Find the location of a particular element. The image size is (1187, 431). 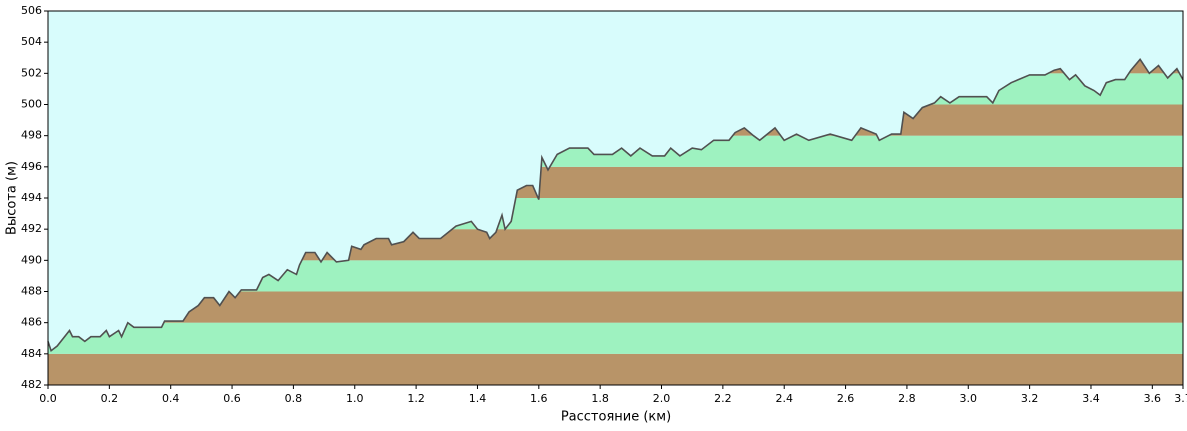

x-tick-label: 3.0 is located at coordinates (969, 398).